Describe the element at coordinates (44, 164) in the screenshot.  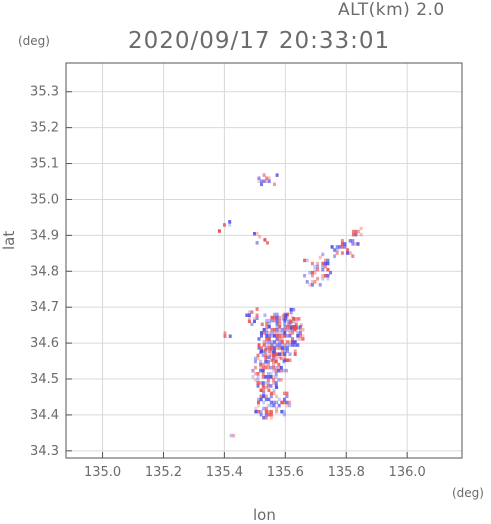
I see `y-tick-label: 35.1` at that location.